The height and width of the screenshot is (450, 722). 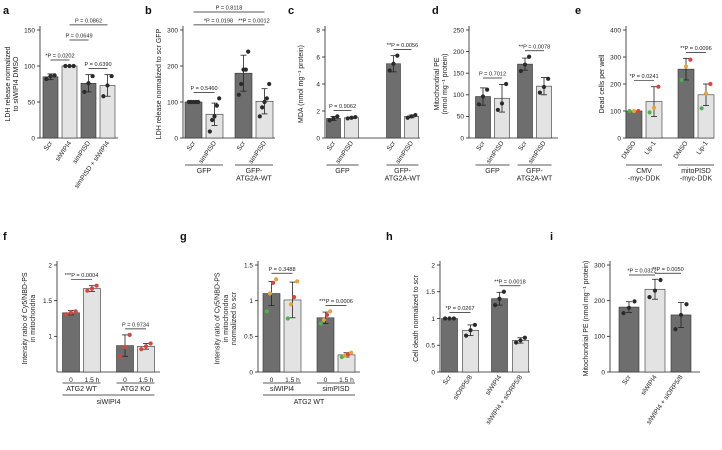 I want to click on group-label: siWIPI4, so click(x=282, y=389).